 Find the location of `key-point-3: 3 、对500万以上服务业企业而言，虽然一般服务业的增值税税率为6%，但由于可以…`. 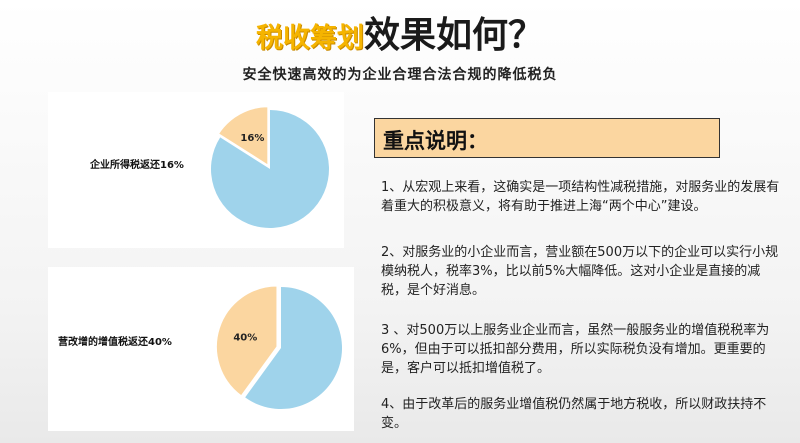

key-point-3: 3 、对500万以上服务业企业而言，虽然一般服务业的增值税税率为6%，但由于可以… is located at coordinates (575, 349).